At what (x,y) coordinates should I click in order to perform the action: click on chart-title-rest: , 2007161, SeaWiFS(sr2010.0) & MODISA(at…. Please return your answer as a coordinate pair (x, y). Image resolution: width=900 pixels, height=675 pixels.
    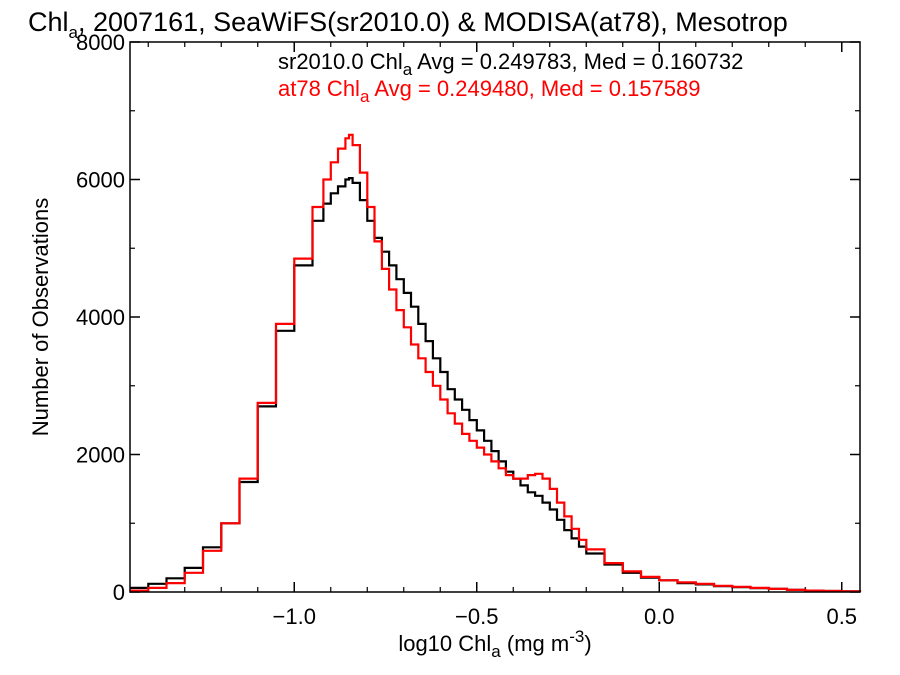
    Looking at the image, I should click on (433, 22).